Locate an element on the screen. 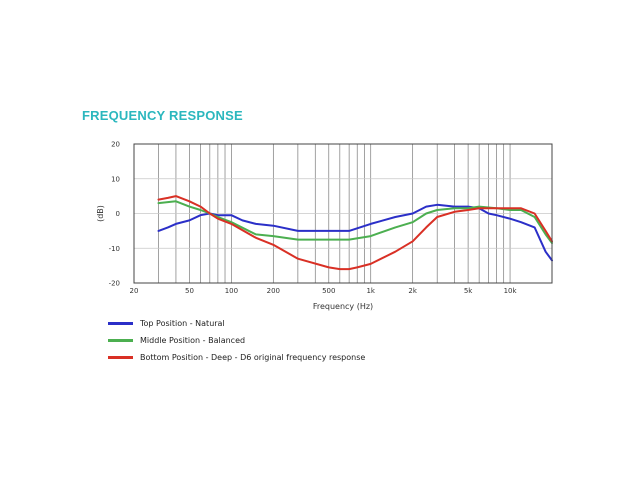 This screenshot has height=480, width=640. y-axis-label: (dB) is located at coordinates (100, 213).